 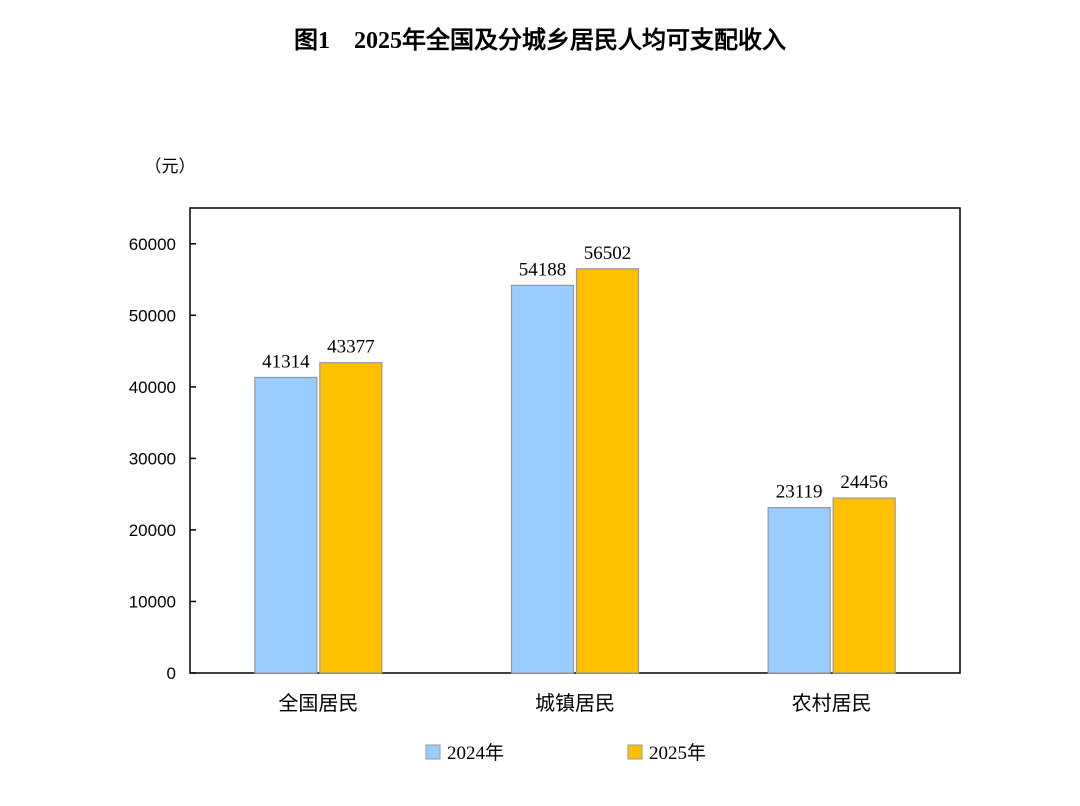 I want to click on data-label: 43377, so click(x=351, y=347).